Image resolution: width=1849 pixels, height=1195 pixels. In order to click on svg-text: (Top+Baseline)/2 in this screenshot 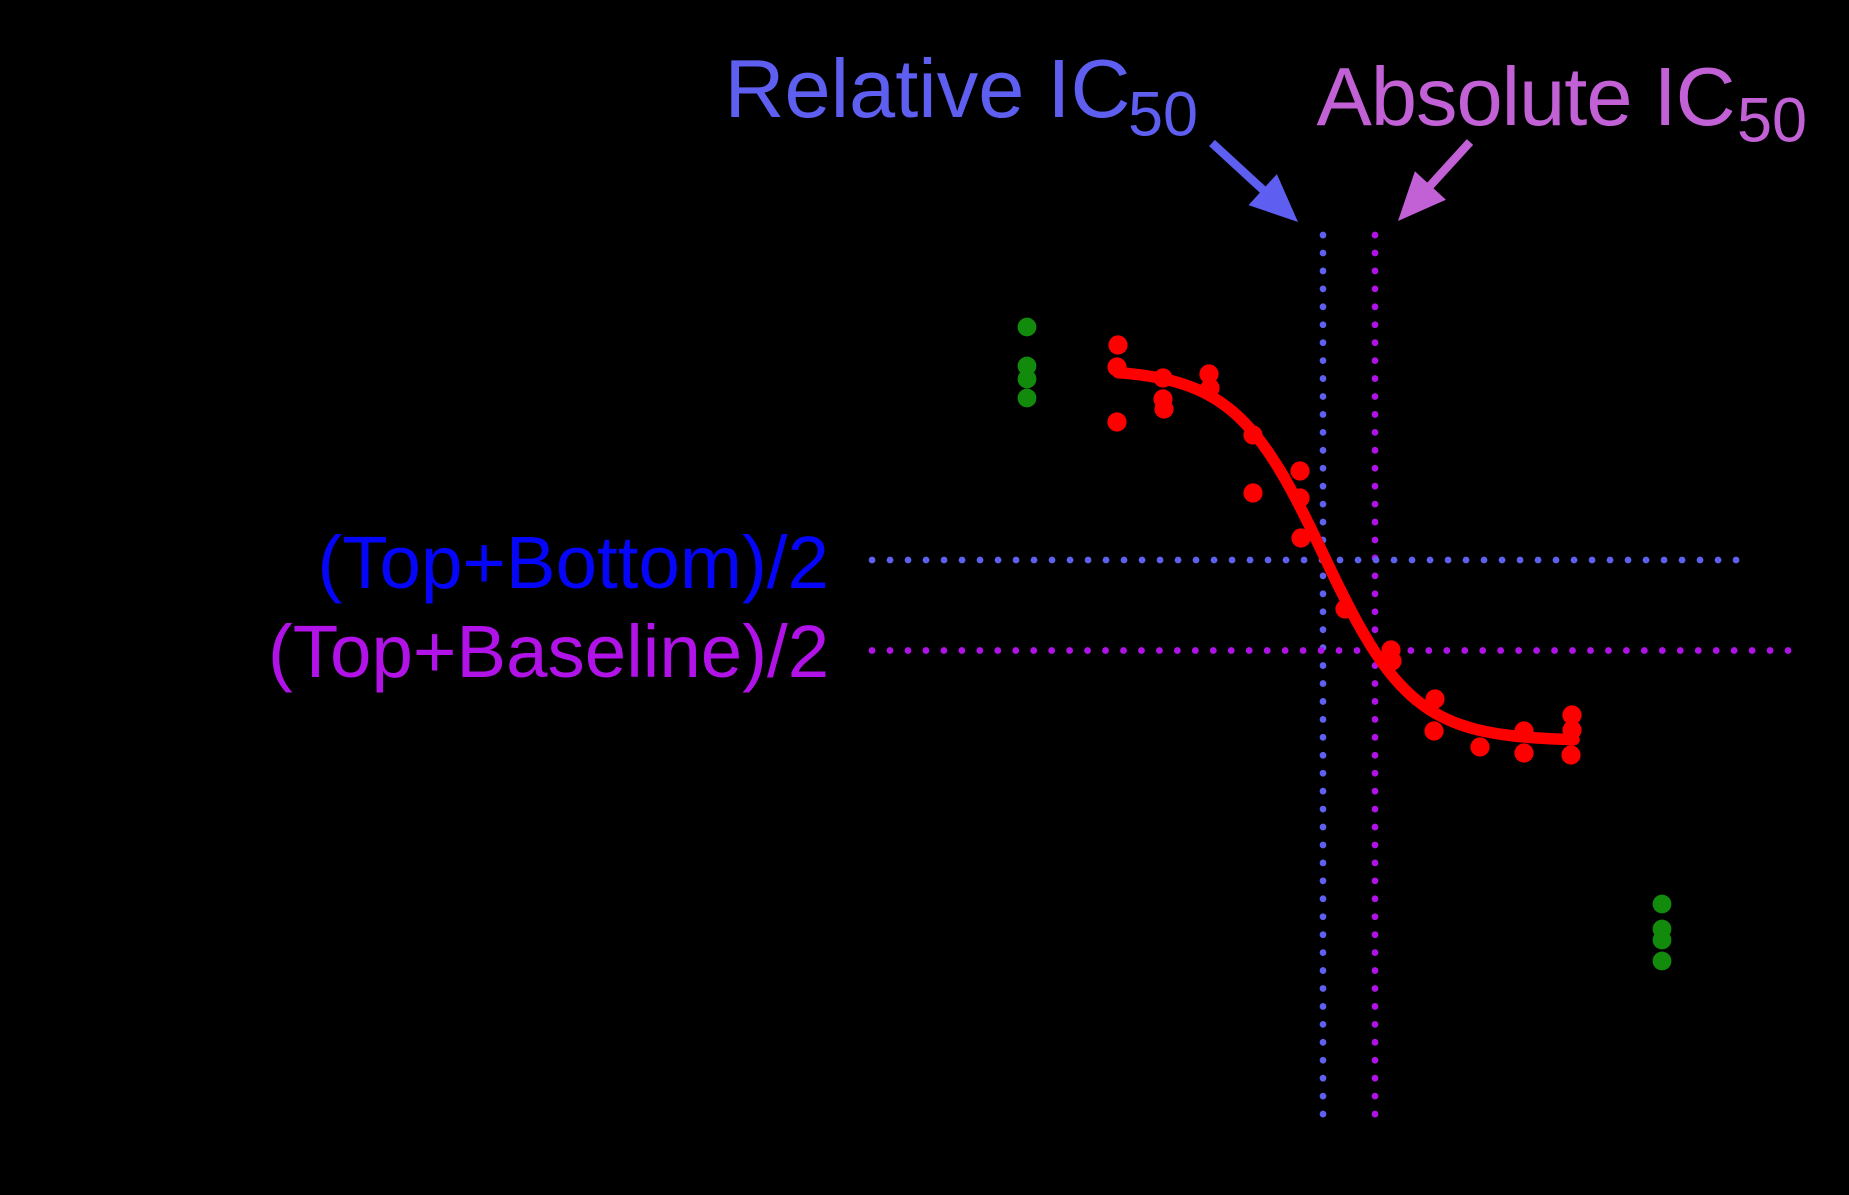, I will do `click(548, 651)`.